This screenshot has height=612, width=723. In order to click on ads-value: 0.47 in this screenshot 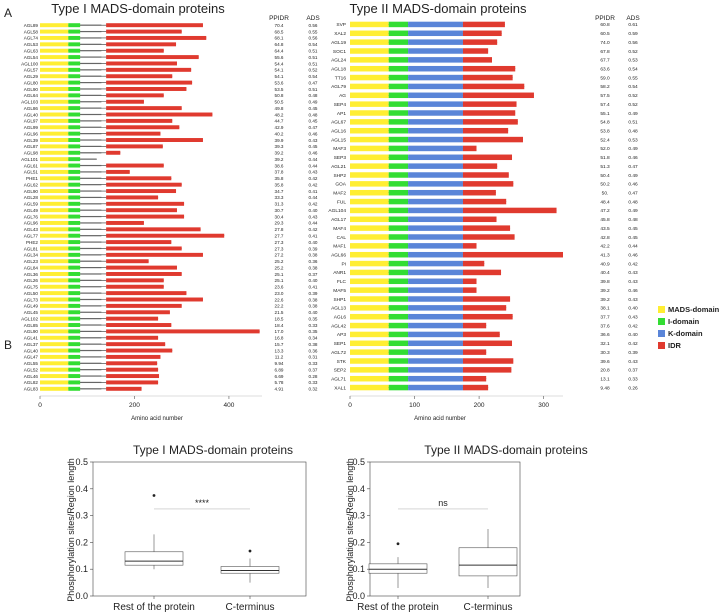, I will do `click(633, 167)`.